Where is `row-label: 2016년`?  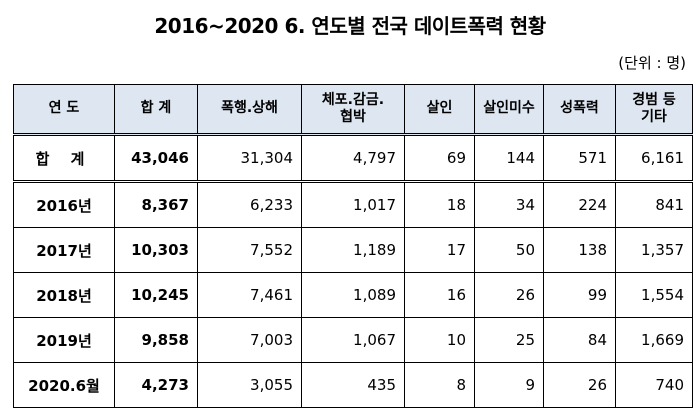
row-label: 2016년 is located at coordinates (64, 204).